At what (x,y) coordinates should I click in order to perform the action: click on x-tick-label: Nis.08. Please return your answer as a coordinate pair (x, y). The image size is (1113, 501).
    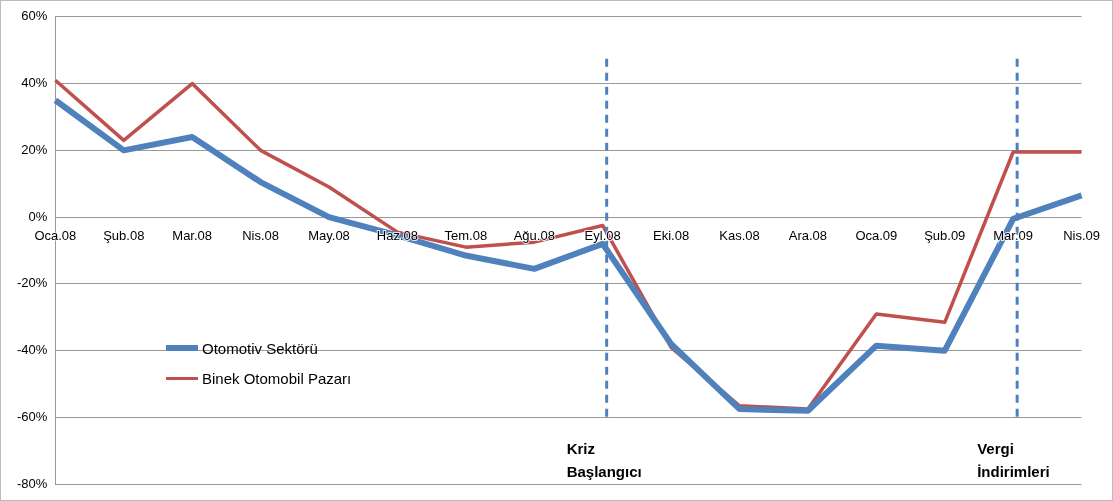
    Looking at the image, I should click on (261, 236).